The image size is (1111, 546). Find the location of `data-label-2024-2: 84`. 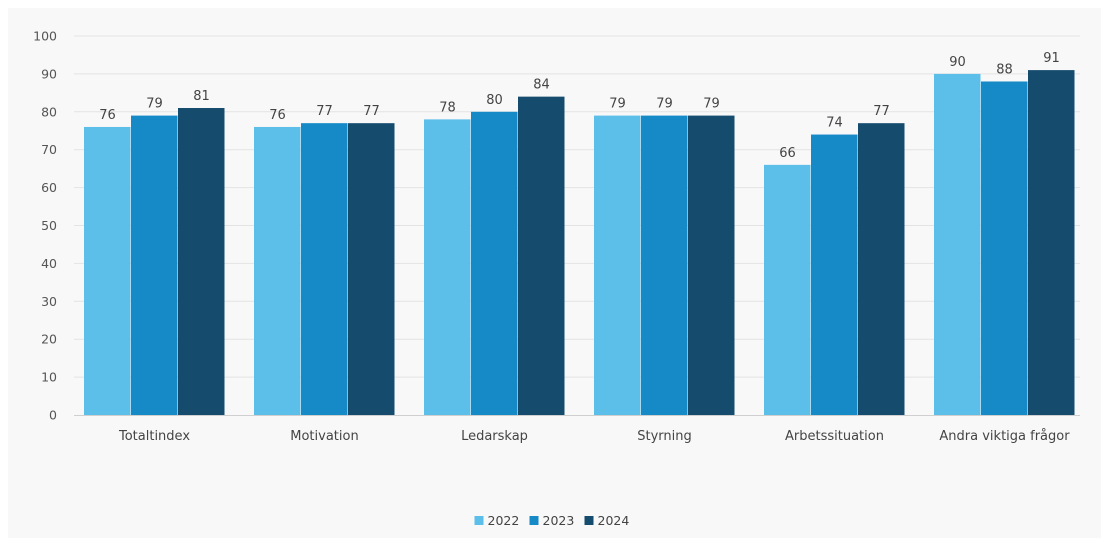

data-label-2024-2: 84 is located at coordinates (541, 85).